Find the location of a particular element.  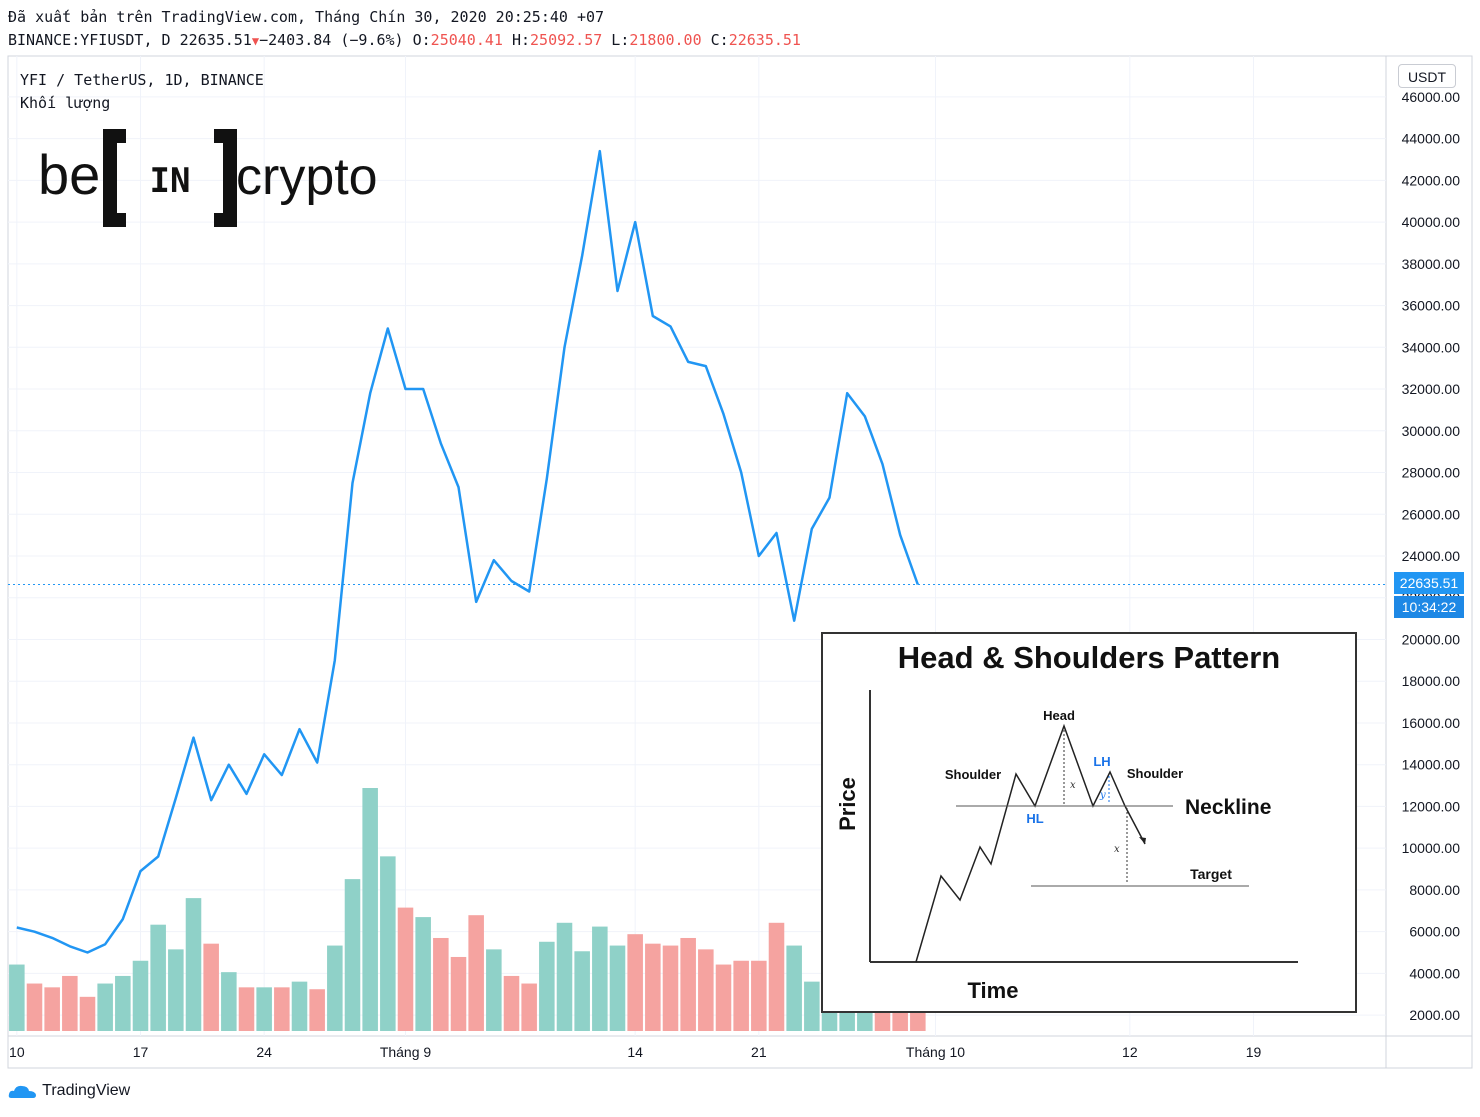

high-value: 25092.57 is located at coordinates (566, 40).